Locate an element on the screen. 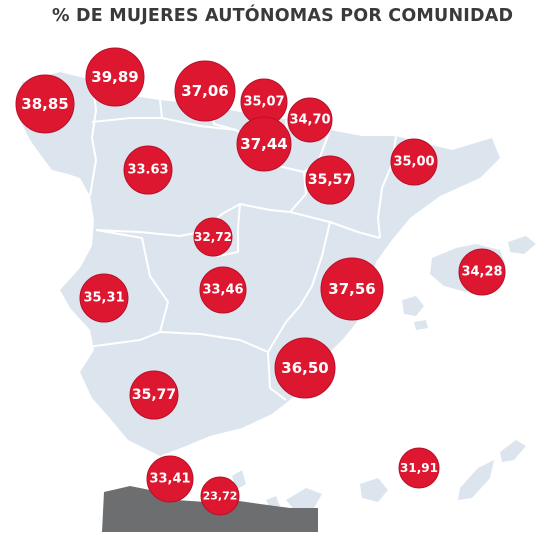 This screenshot has width=556, height=540. border-extremadura-andalucia is located at coordinates (120, 340).